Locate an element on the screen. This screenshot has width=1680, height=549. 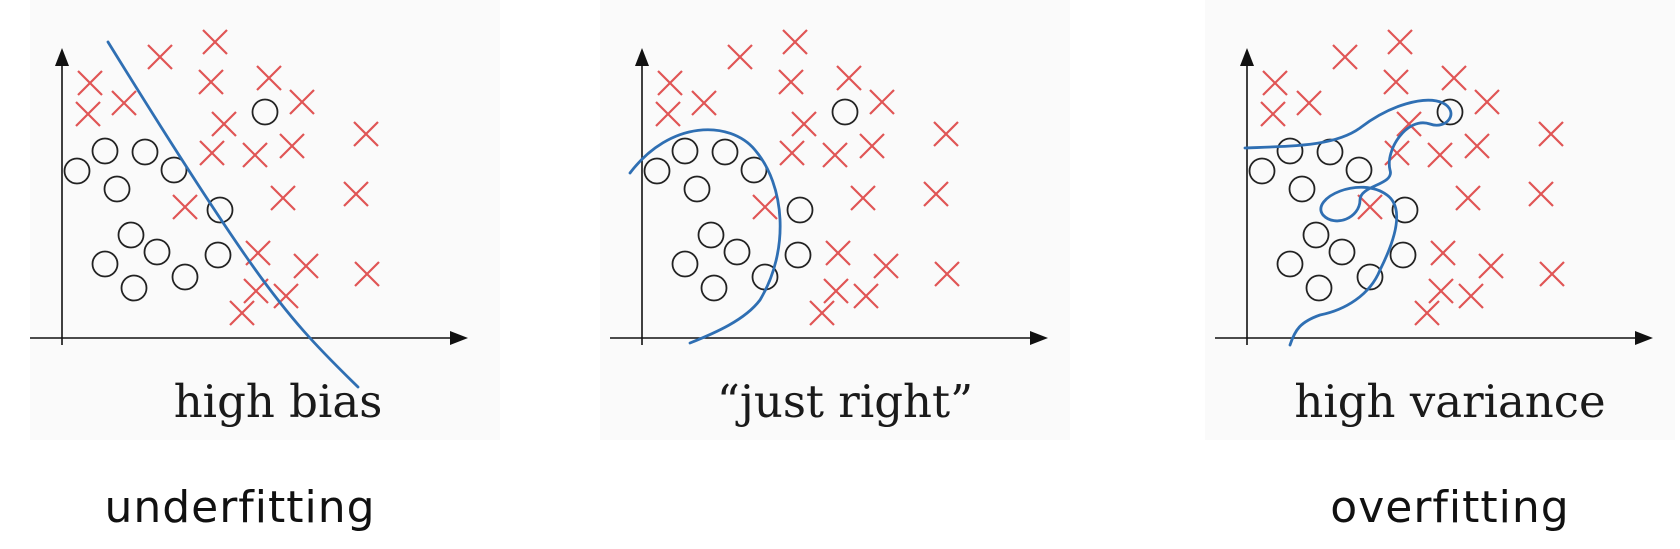
caption-just-right: “just right” is located at coordinates (845, 401).